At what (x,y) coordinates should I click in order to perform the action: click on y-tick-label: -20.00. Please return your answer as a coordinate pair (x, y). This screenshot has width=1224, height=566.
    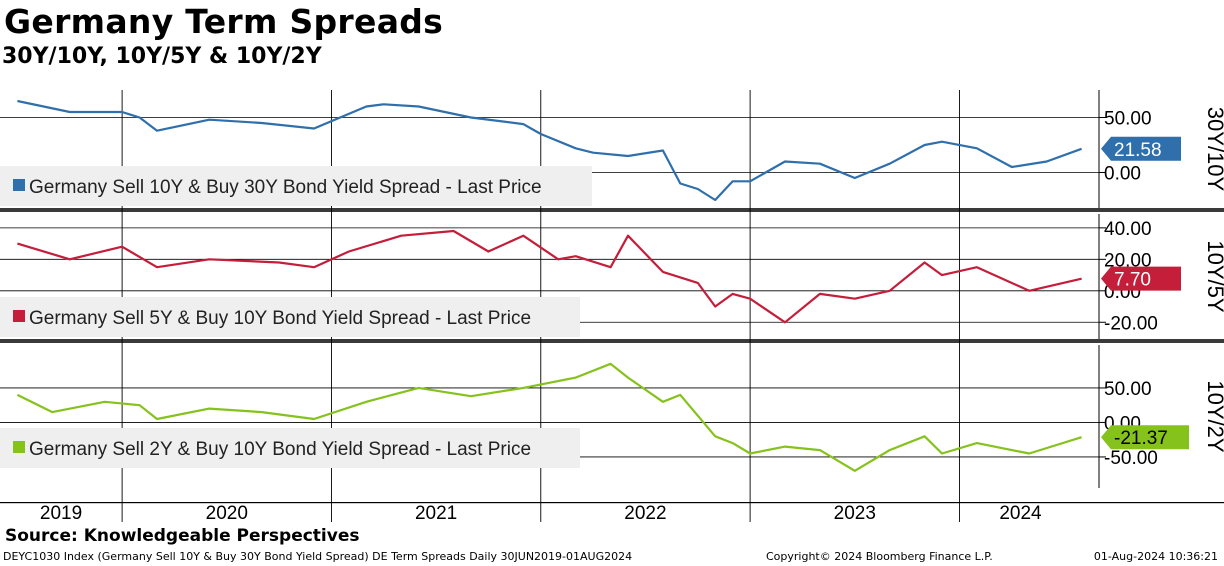
    Looking at the image, I should click on (1131, 323).